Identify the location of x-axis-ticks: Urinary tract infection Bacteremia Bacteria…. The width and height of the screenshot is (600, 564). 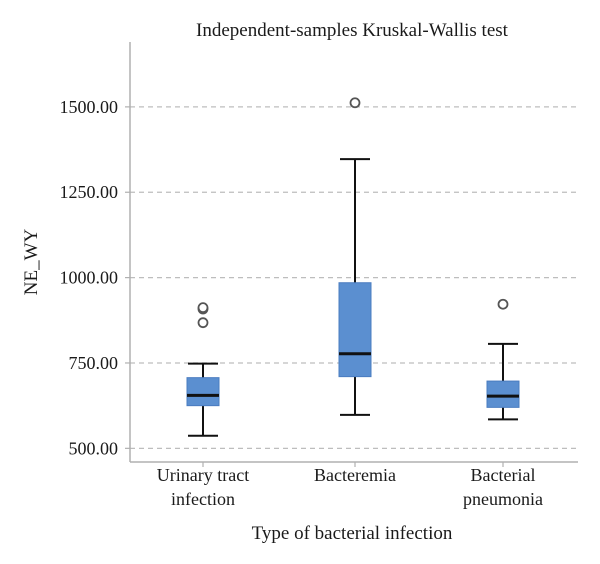
(350, 485).